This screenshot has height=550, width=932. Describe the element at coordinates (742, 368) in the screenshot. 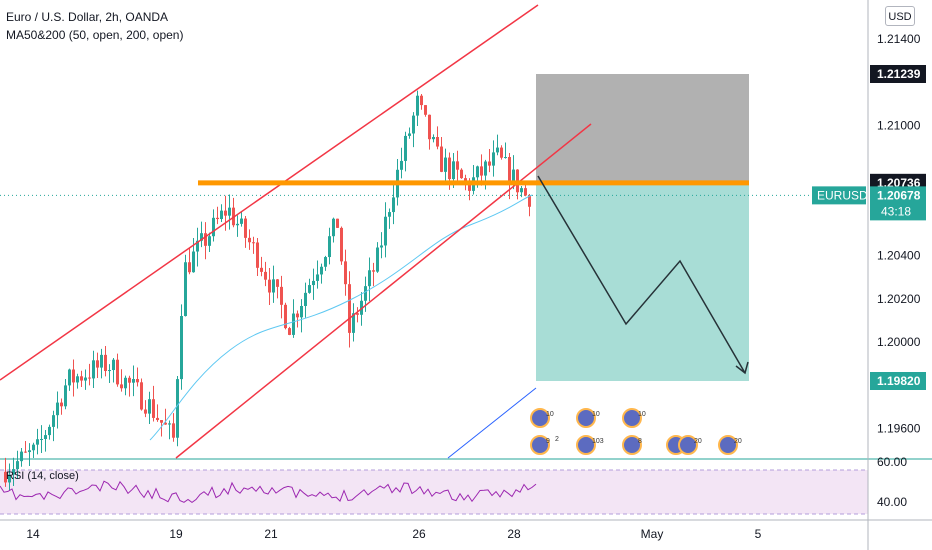

I see `projection-arrow` at that location.